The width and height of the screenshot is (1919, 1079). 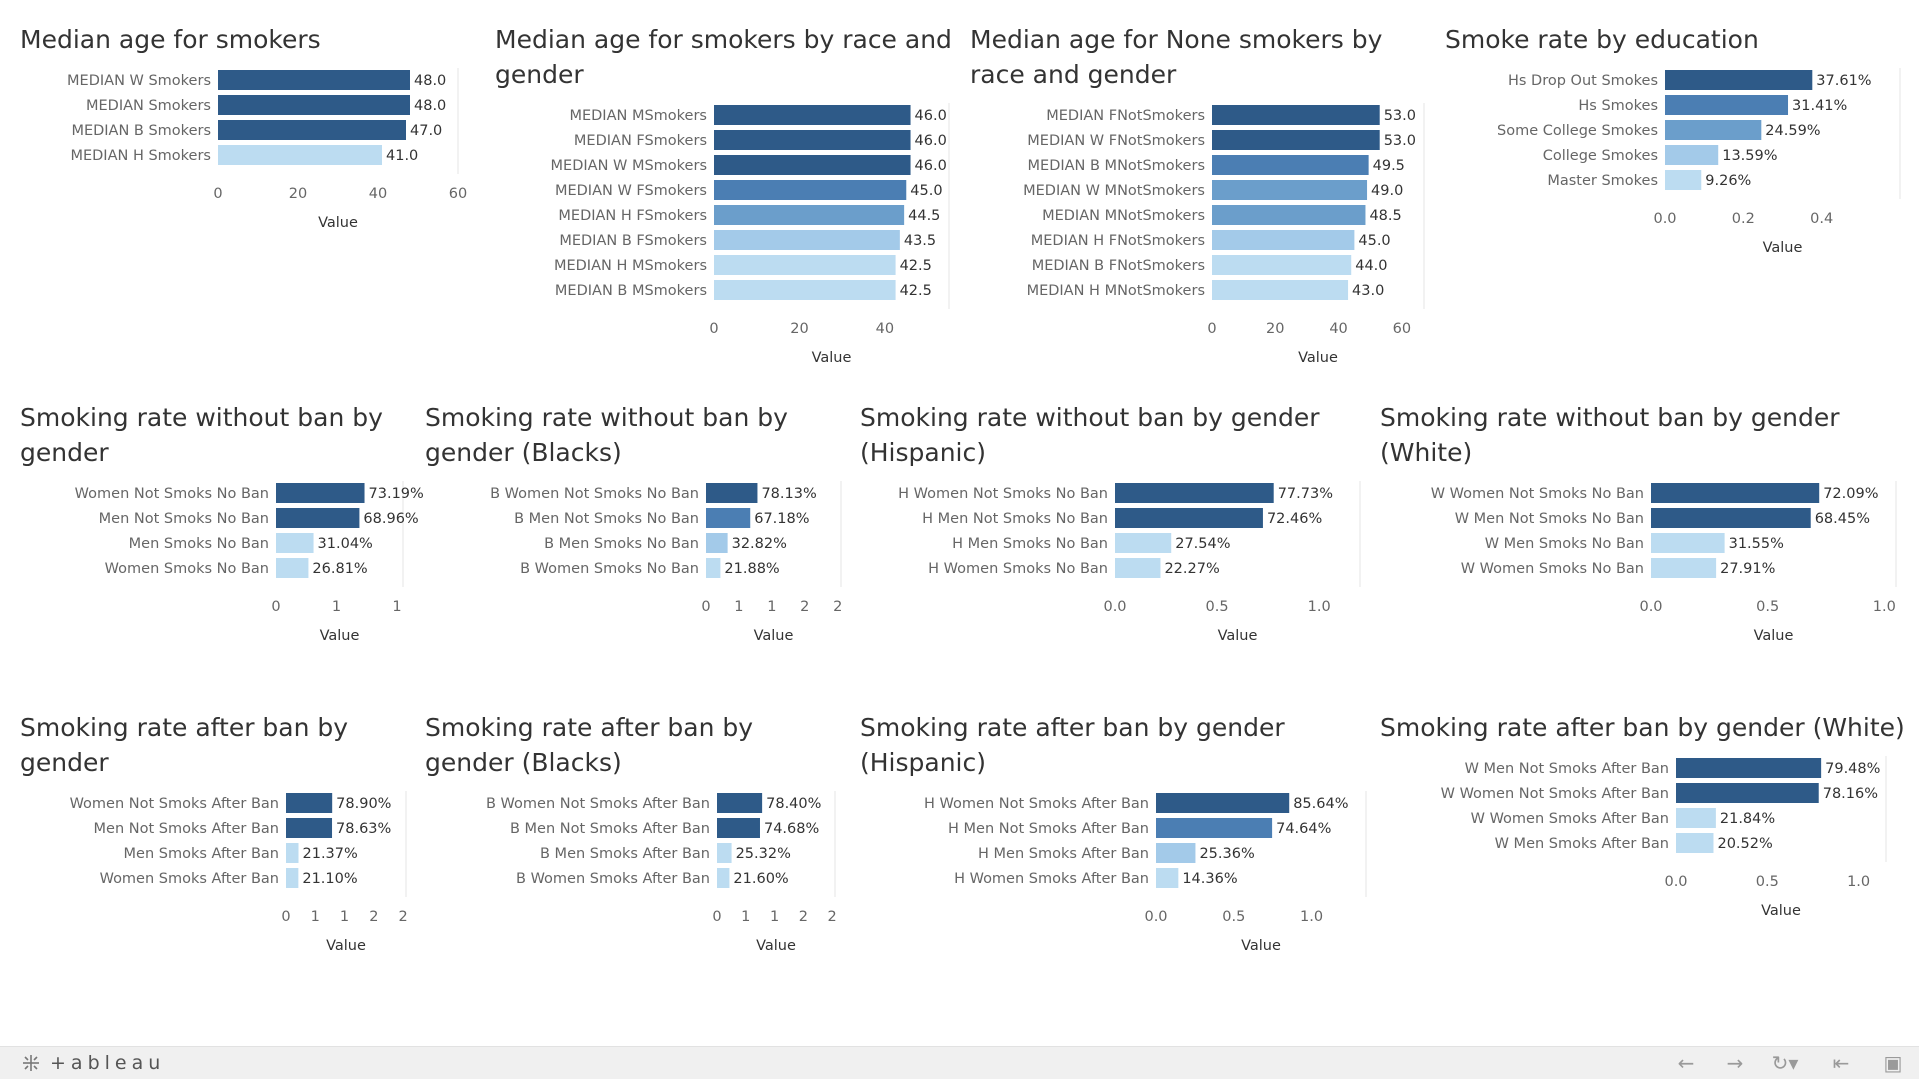 I want to click on data-label: 21.88%, so click(x=751, y=569).